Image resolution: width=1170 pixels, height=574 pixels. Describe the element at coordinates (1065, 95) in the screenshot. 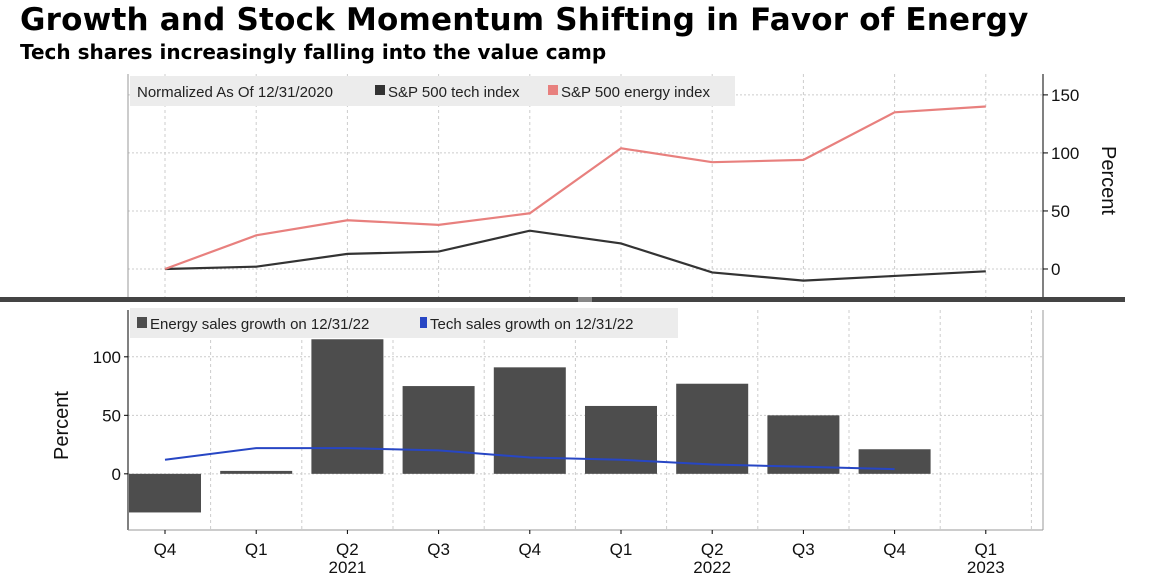

I see `top-ytick-label: 150` at that location.